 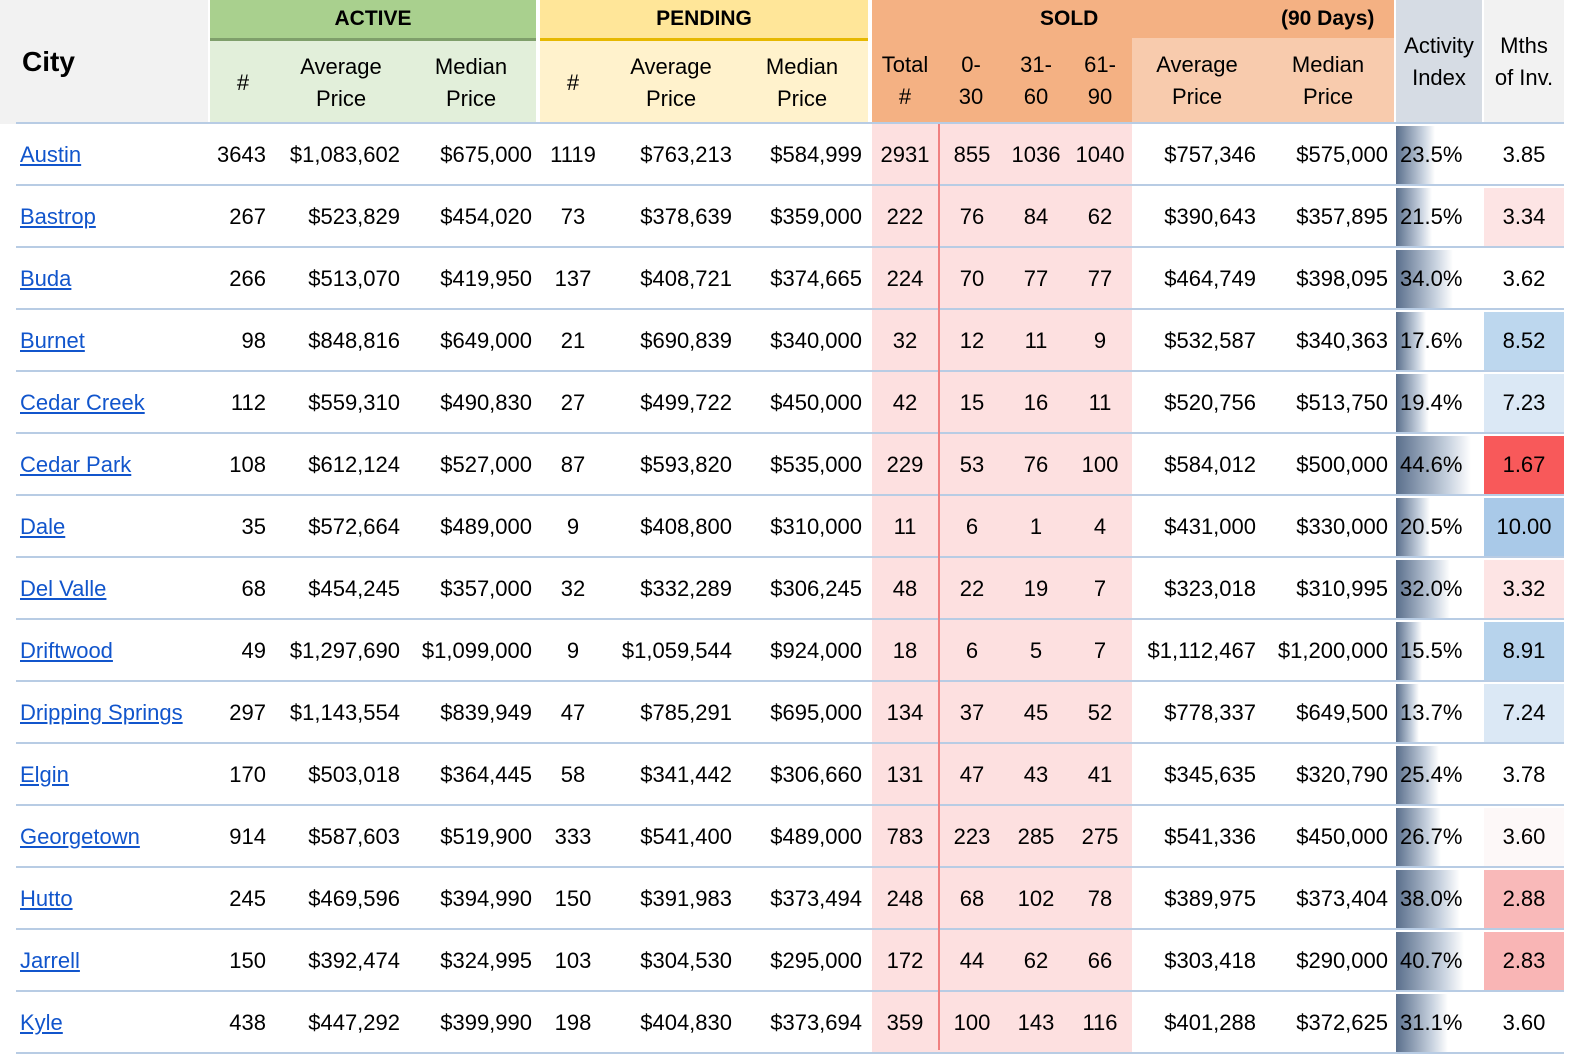 What do you see at coordinates (470, 1023) in the screenshot?
I see `active-median-price: $399,990` at bounding box center [470, 1023].